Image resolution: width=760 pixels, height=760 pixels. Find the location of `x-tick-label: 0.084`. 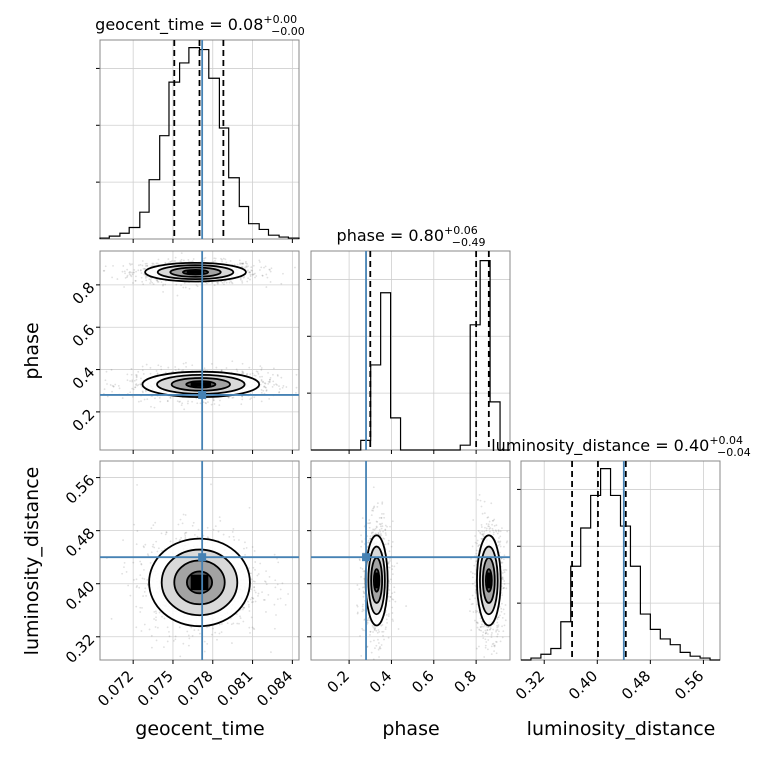

x-tick-label: 0.084 is located at coordinates (274, 688).